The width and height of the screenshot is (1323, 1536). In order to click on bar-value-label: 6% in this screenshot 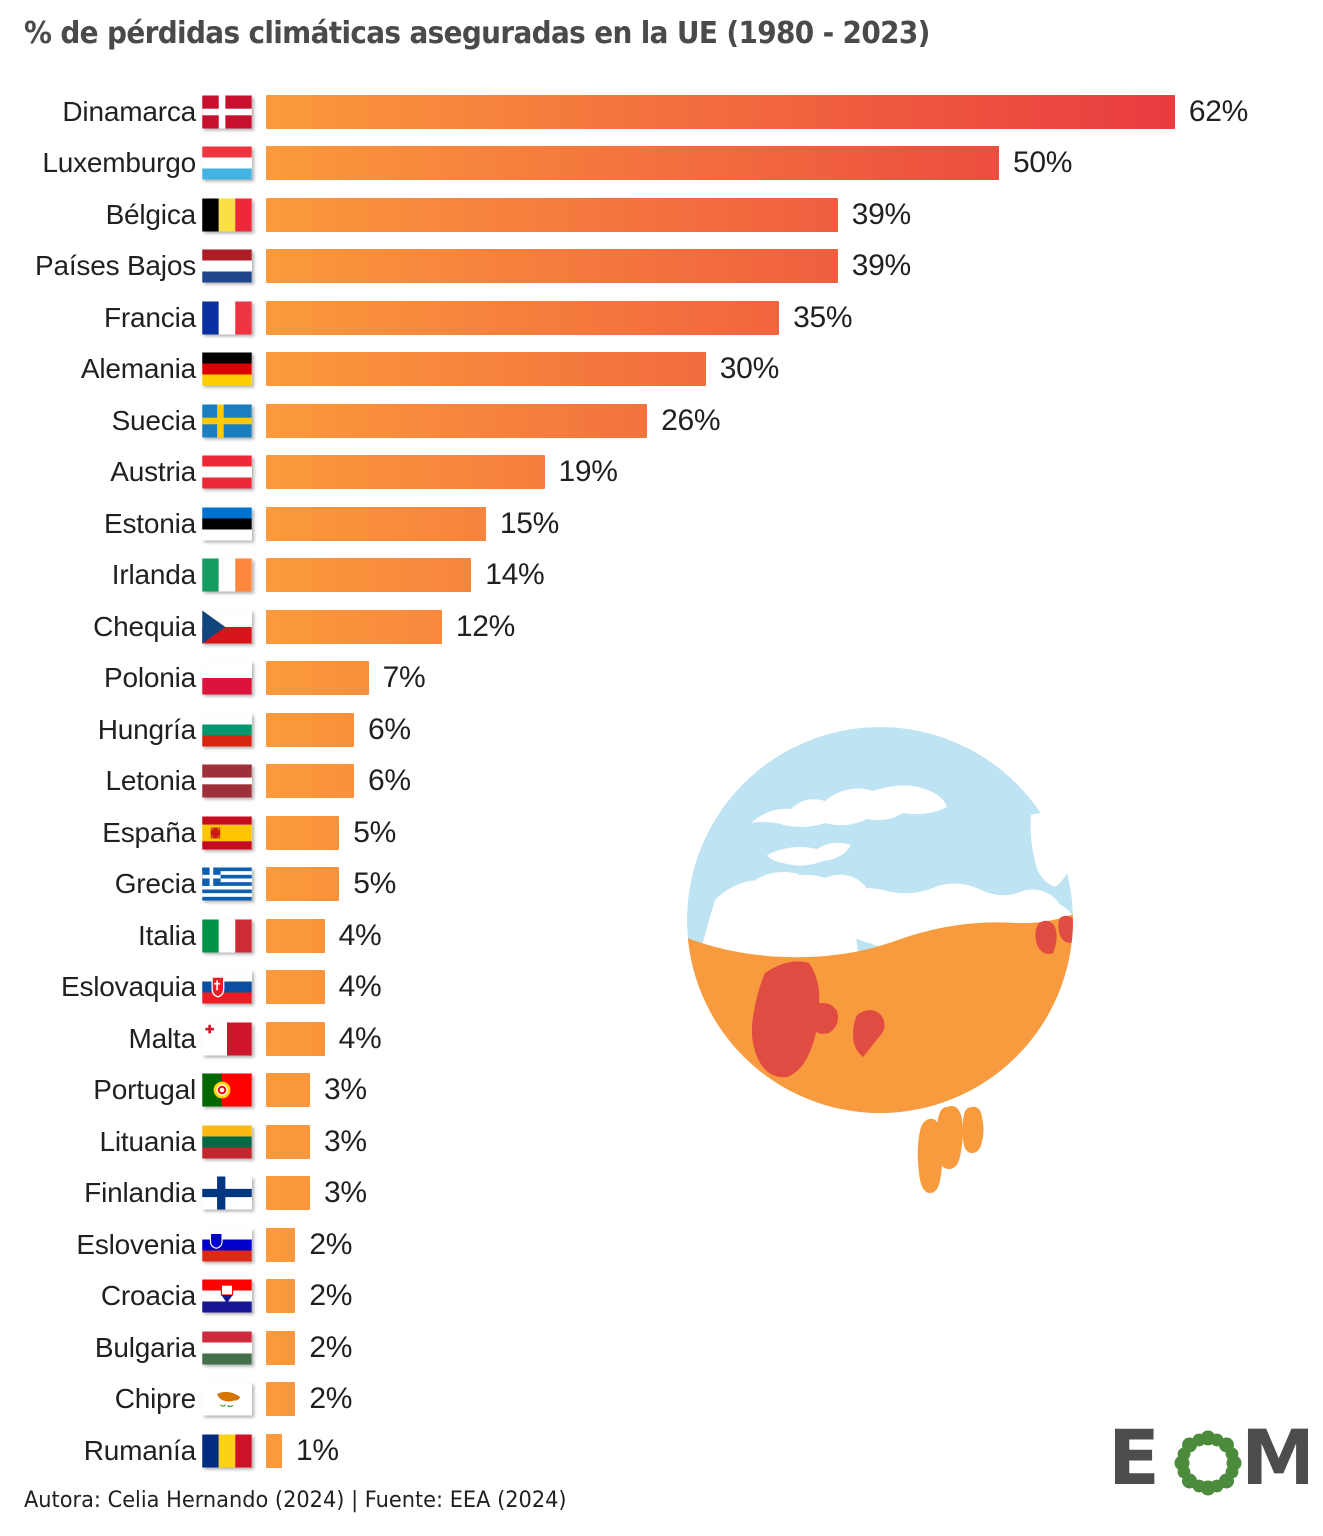, I will do `click(389, 729)`.